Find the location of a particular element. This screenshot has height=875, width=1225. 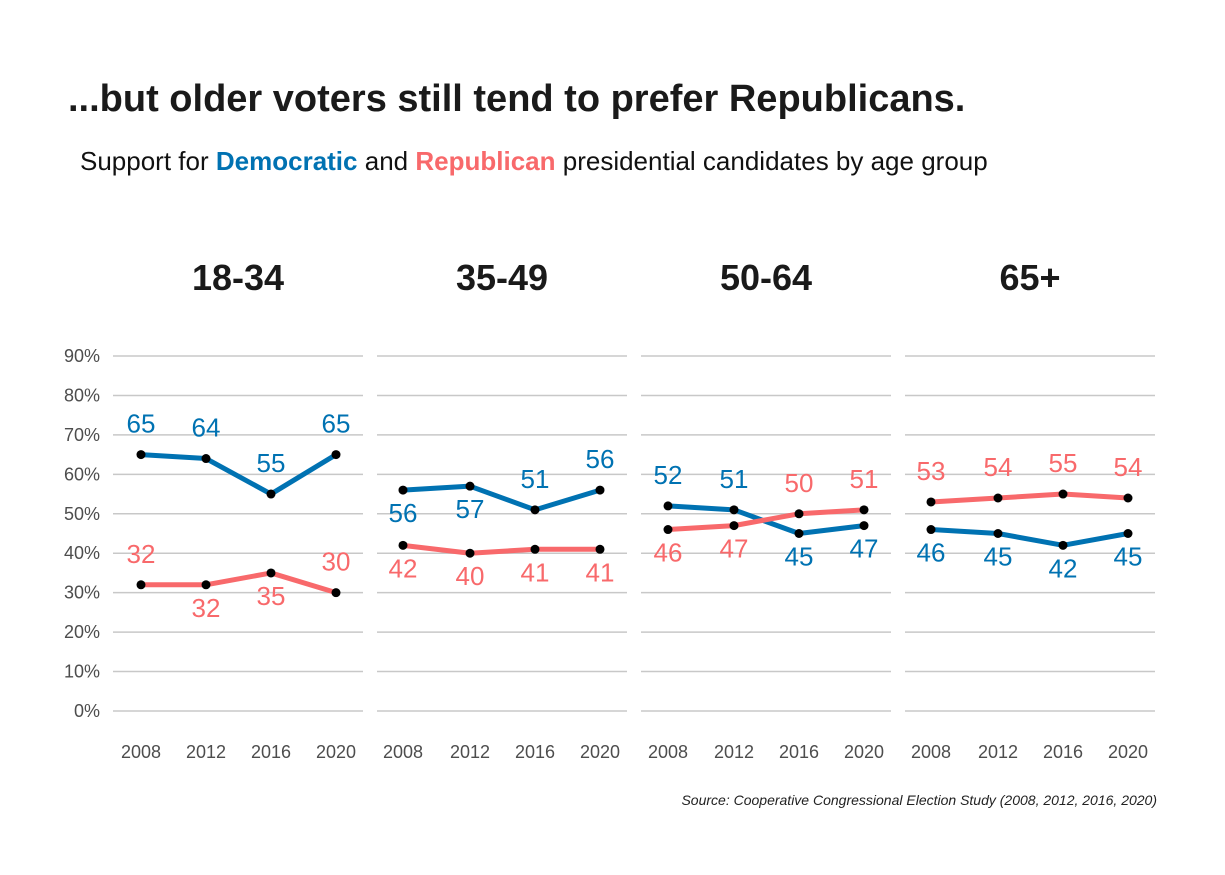

facet-title: 65+ is located at coordinates (1029, 277).